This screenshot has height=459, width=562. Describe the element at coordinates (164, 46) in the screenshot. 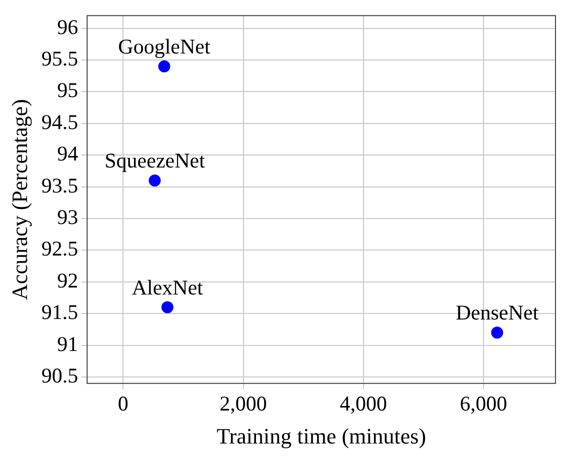

I see `annotation: GoogleNet` at that location.